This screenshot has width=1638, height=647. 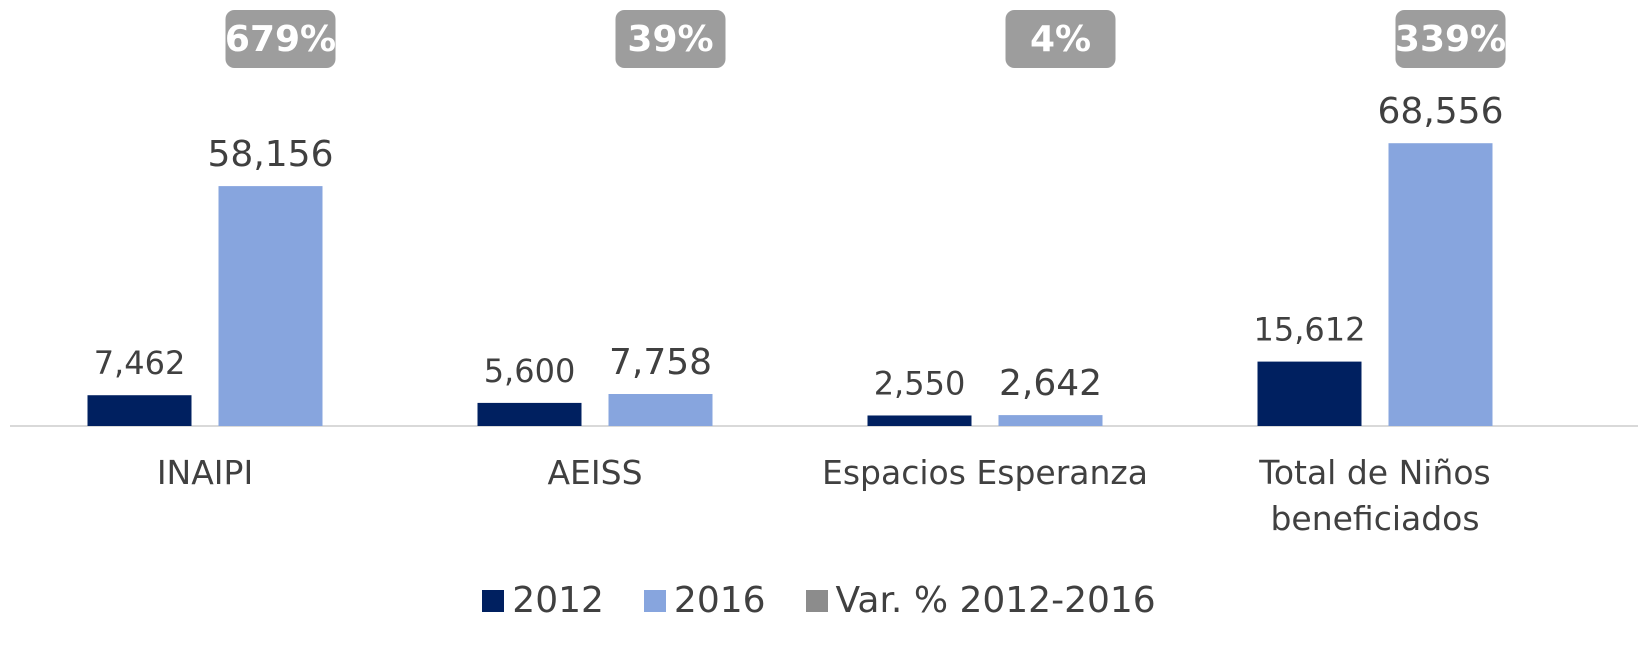 I want to click on value-label: 58,156, so click(x=271, y=154).